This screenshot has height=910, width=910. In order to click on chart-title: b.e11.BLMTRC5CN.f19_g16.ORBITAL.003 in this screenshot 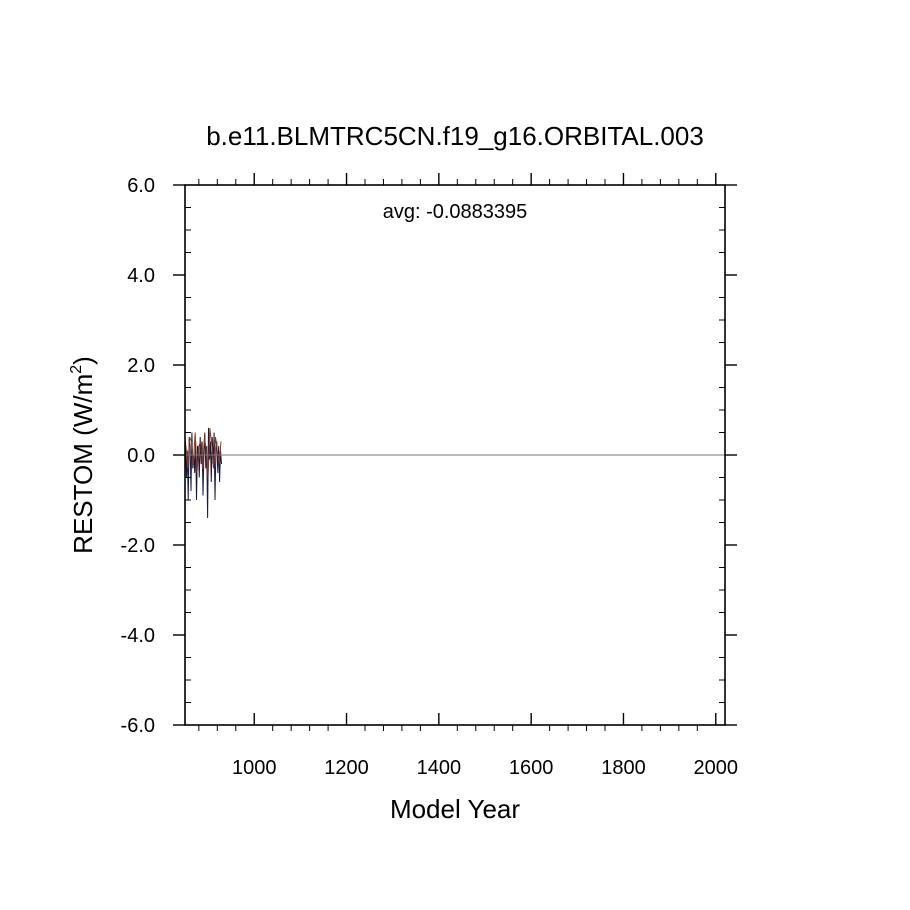, I will do `click(455, 136)`.